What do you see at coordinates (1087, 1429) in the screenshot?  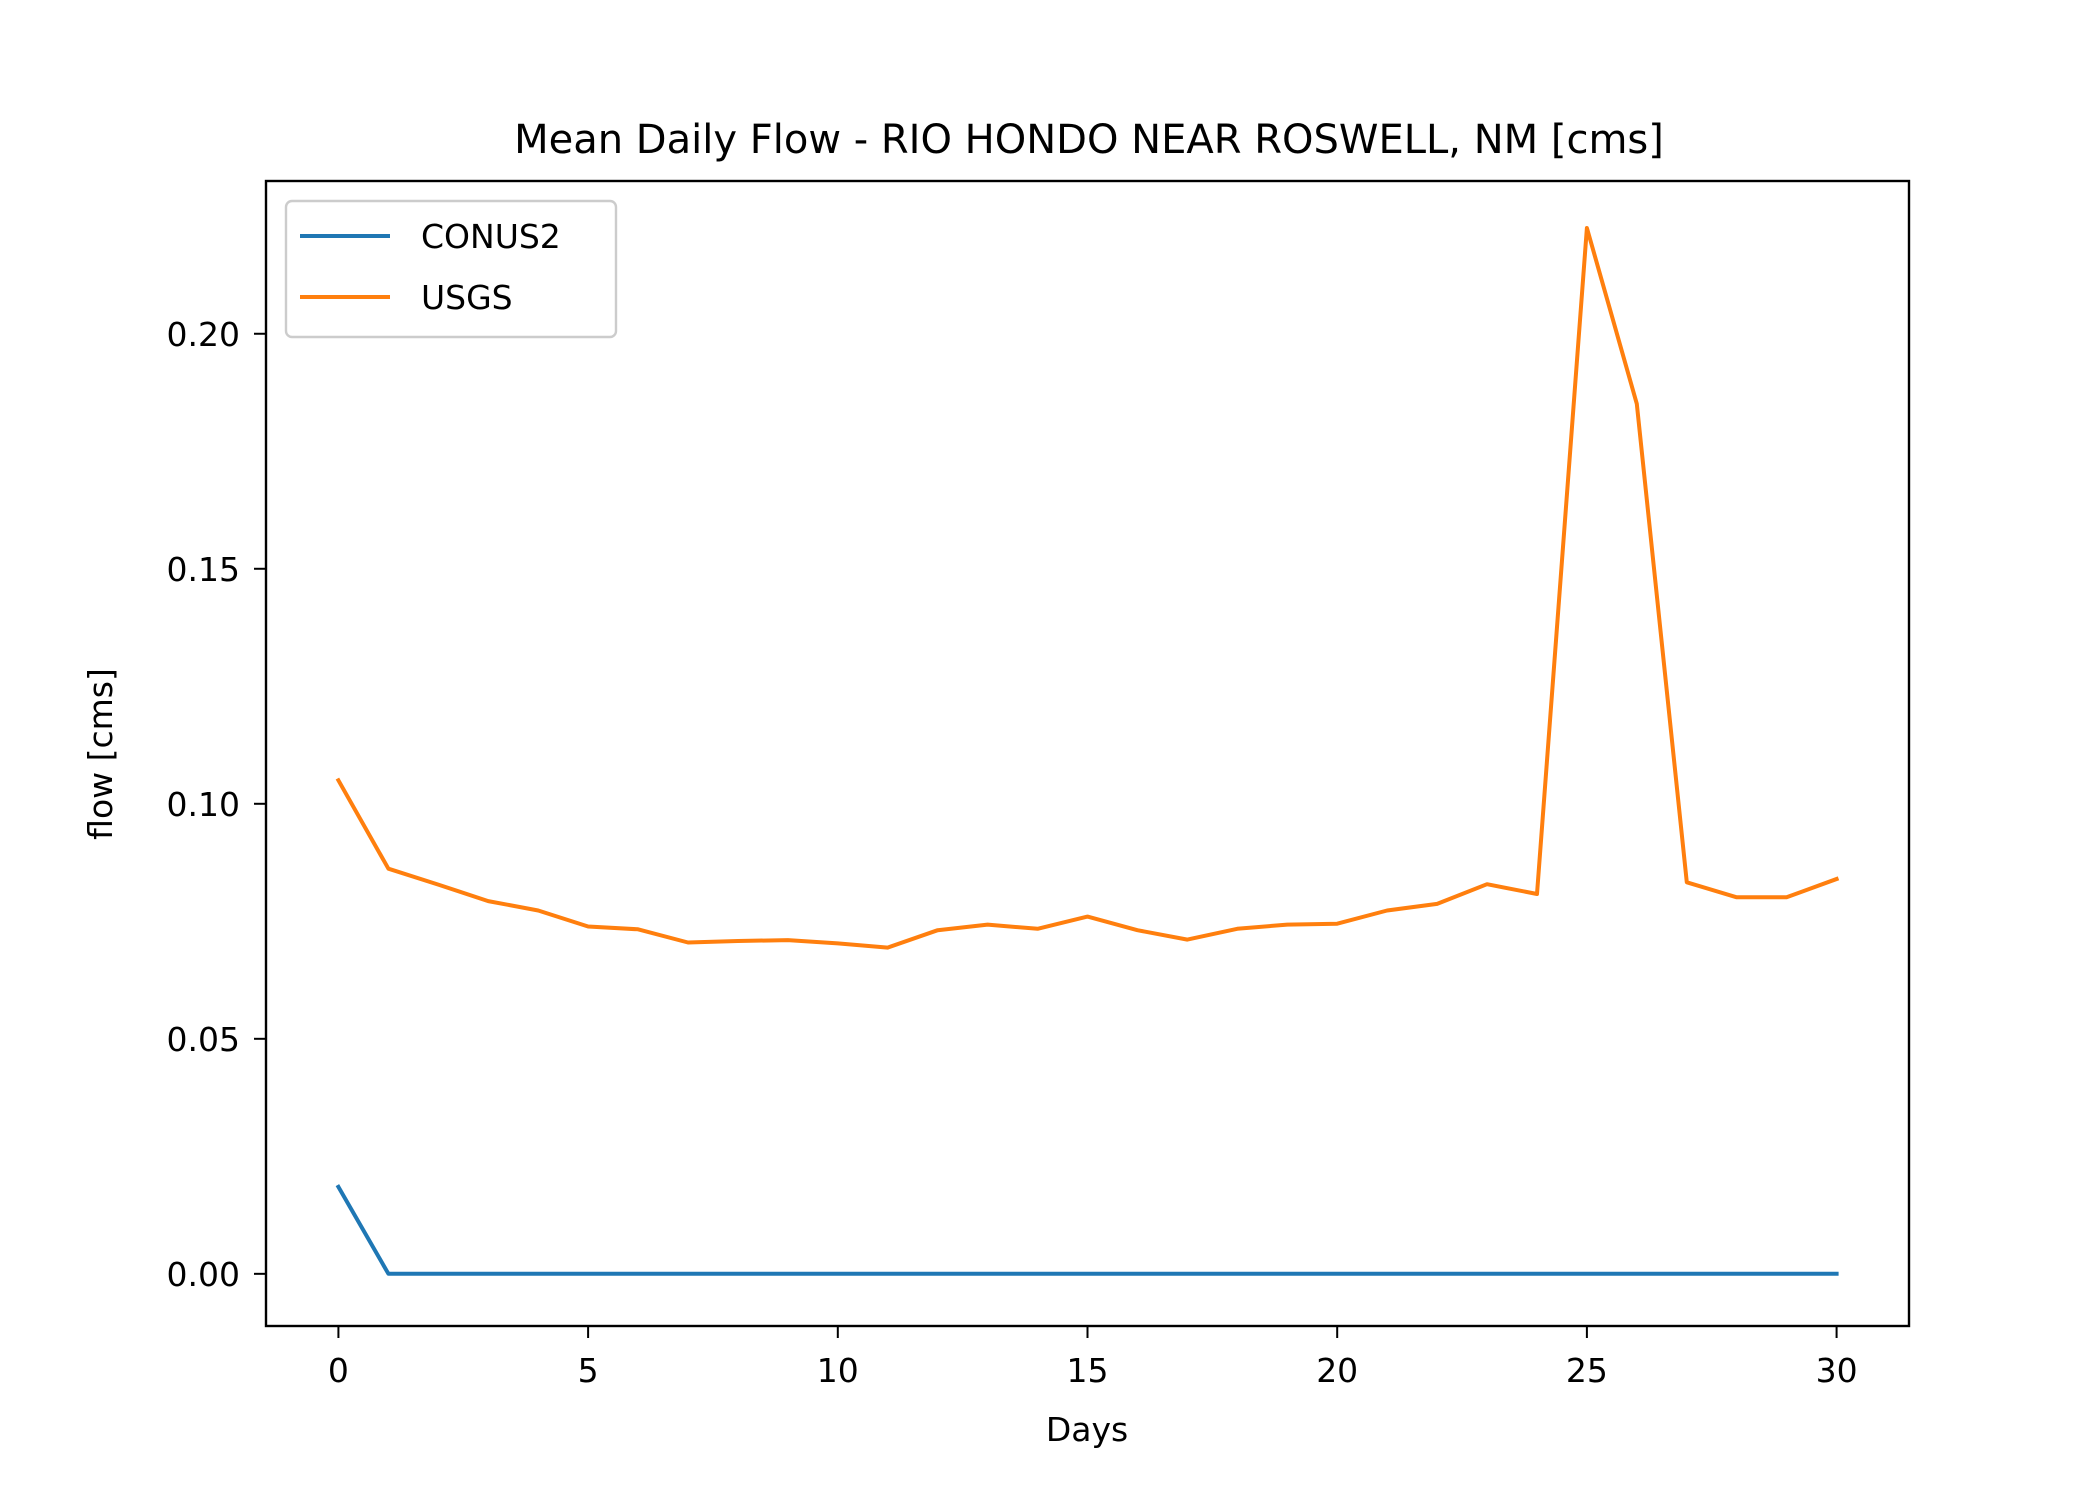 I see `x-axis-label: Days` at bounding box center [1087, 1429].